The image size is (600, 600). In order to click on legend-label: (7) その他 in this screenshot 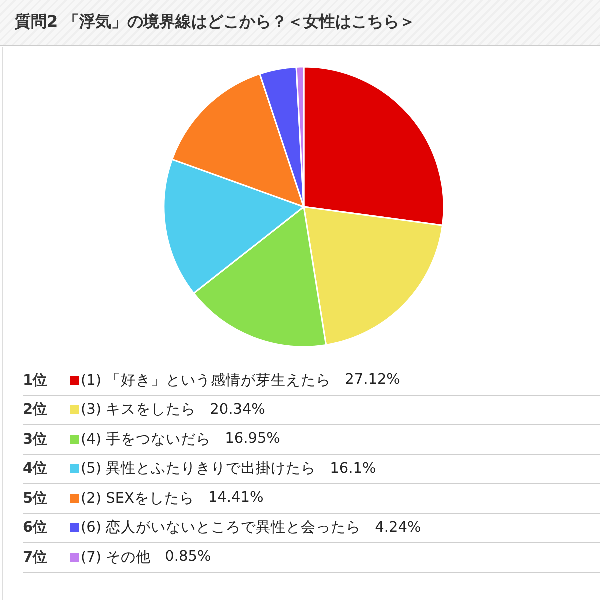, I will do `click(116, 557)`.